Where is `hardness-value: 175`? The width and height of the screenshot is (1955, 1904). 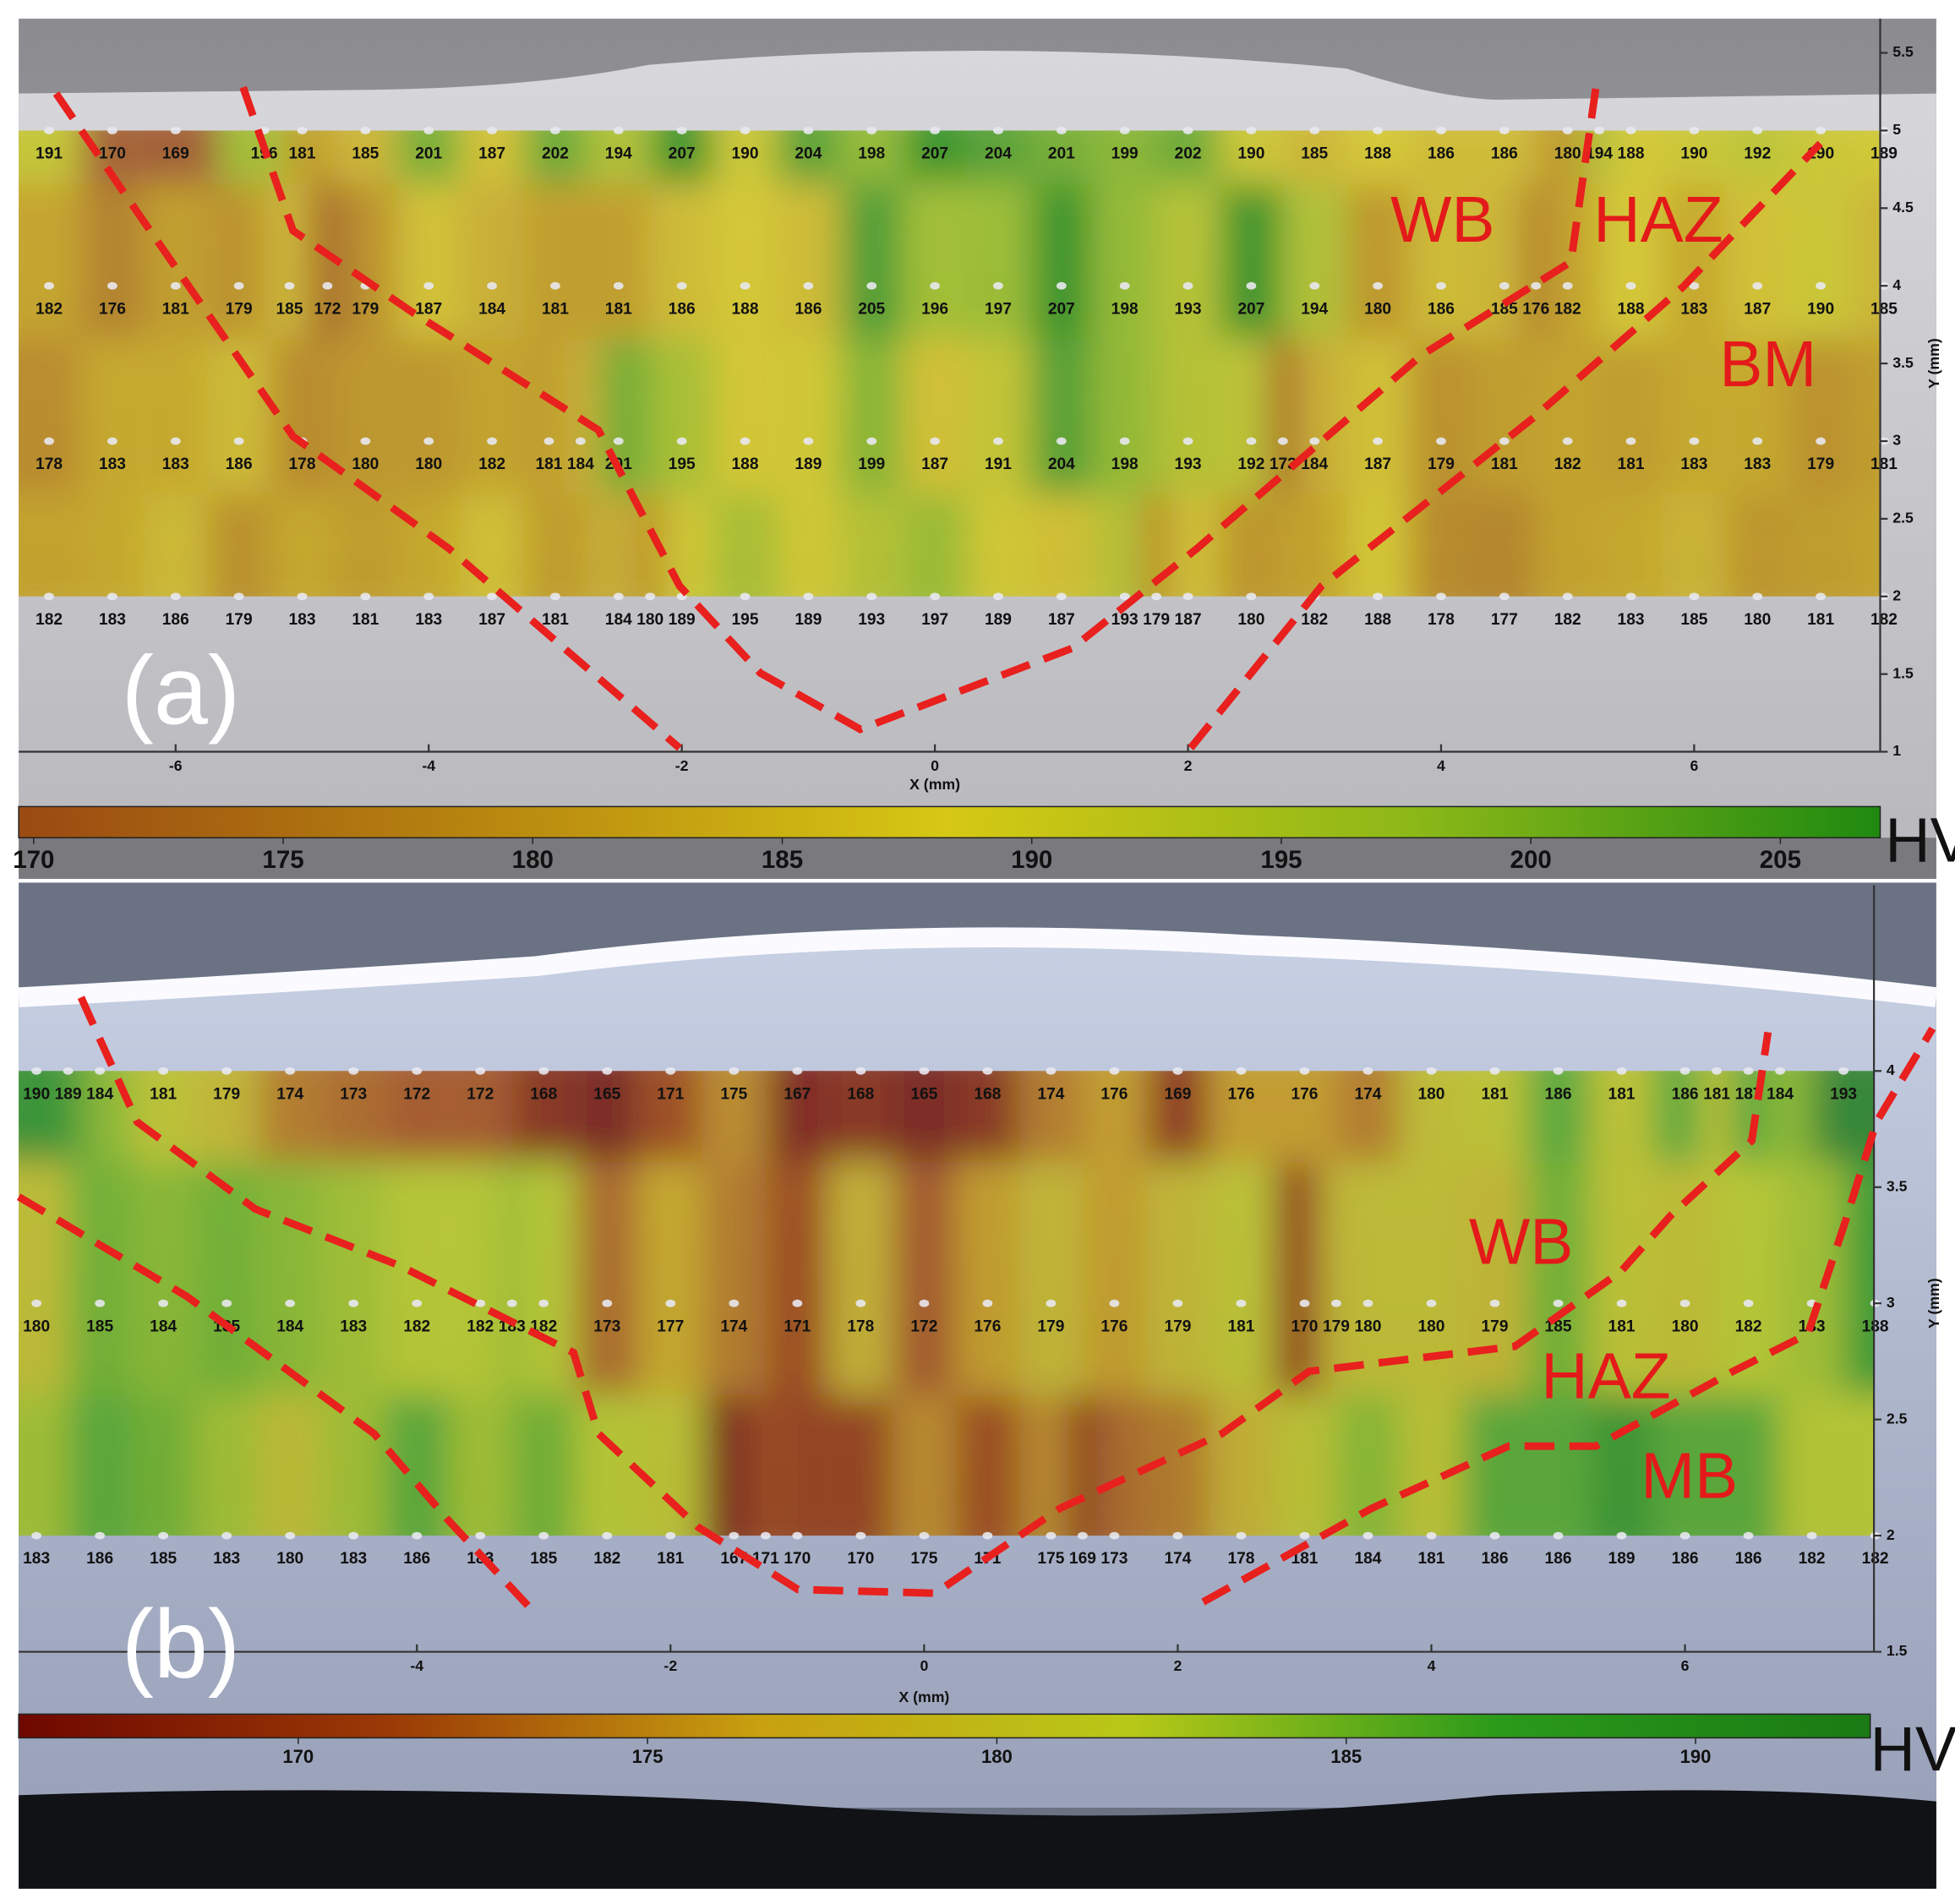 hardness-value: 175 is located at coordinates (923, 1559).